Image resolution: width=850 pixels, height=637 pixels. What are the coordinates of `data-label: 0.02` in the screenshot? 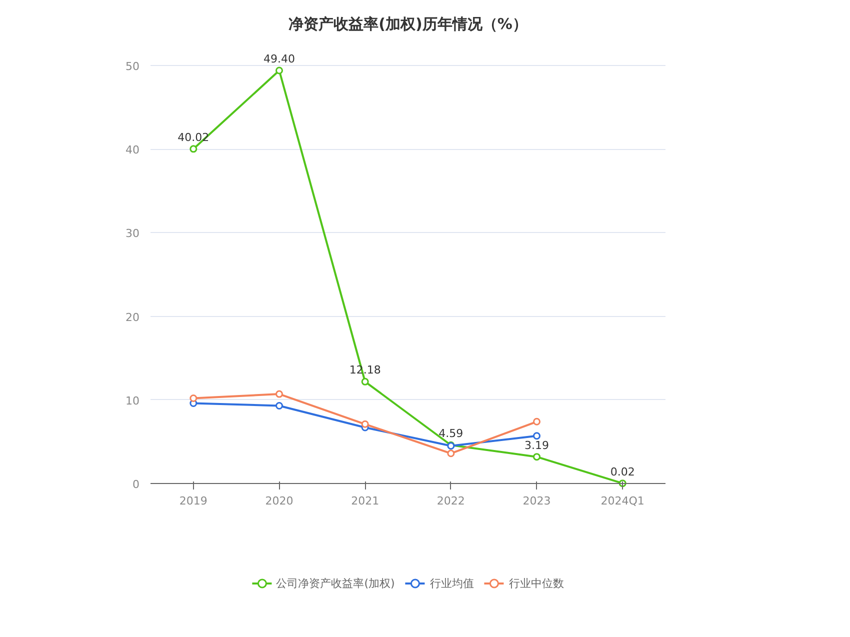 It's located at (622, 471).